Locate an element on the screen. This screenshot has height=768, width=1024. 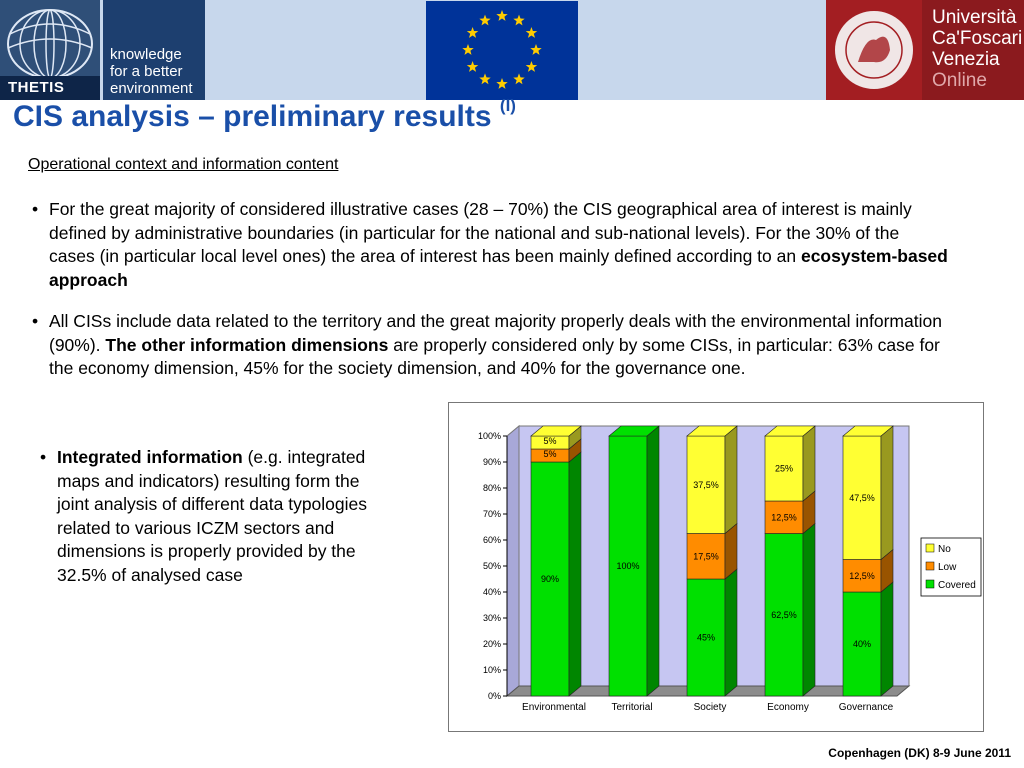
chart-side-wall is located at coordinates (513, 561).